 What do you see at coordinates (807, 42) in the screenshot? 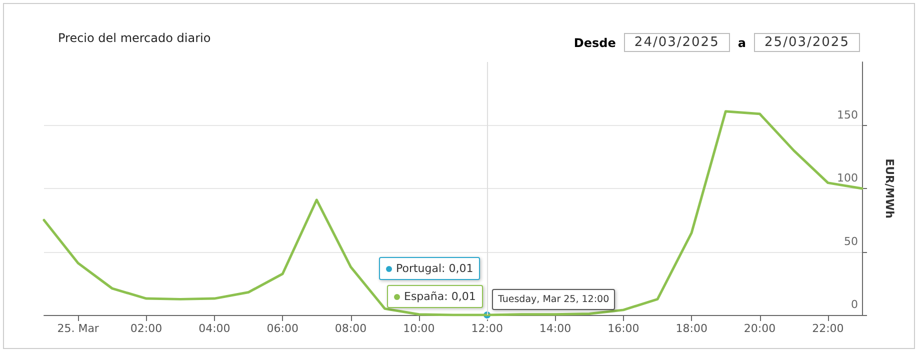
I see `date-field: 25/03/2025` at bounding box center [807, 42].